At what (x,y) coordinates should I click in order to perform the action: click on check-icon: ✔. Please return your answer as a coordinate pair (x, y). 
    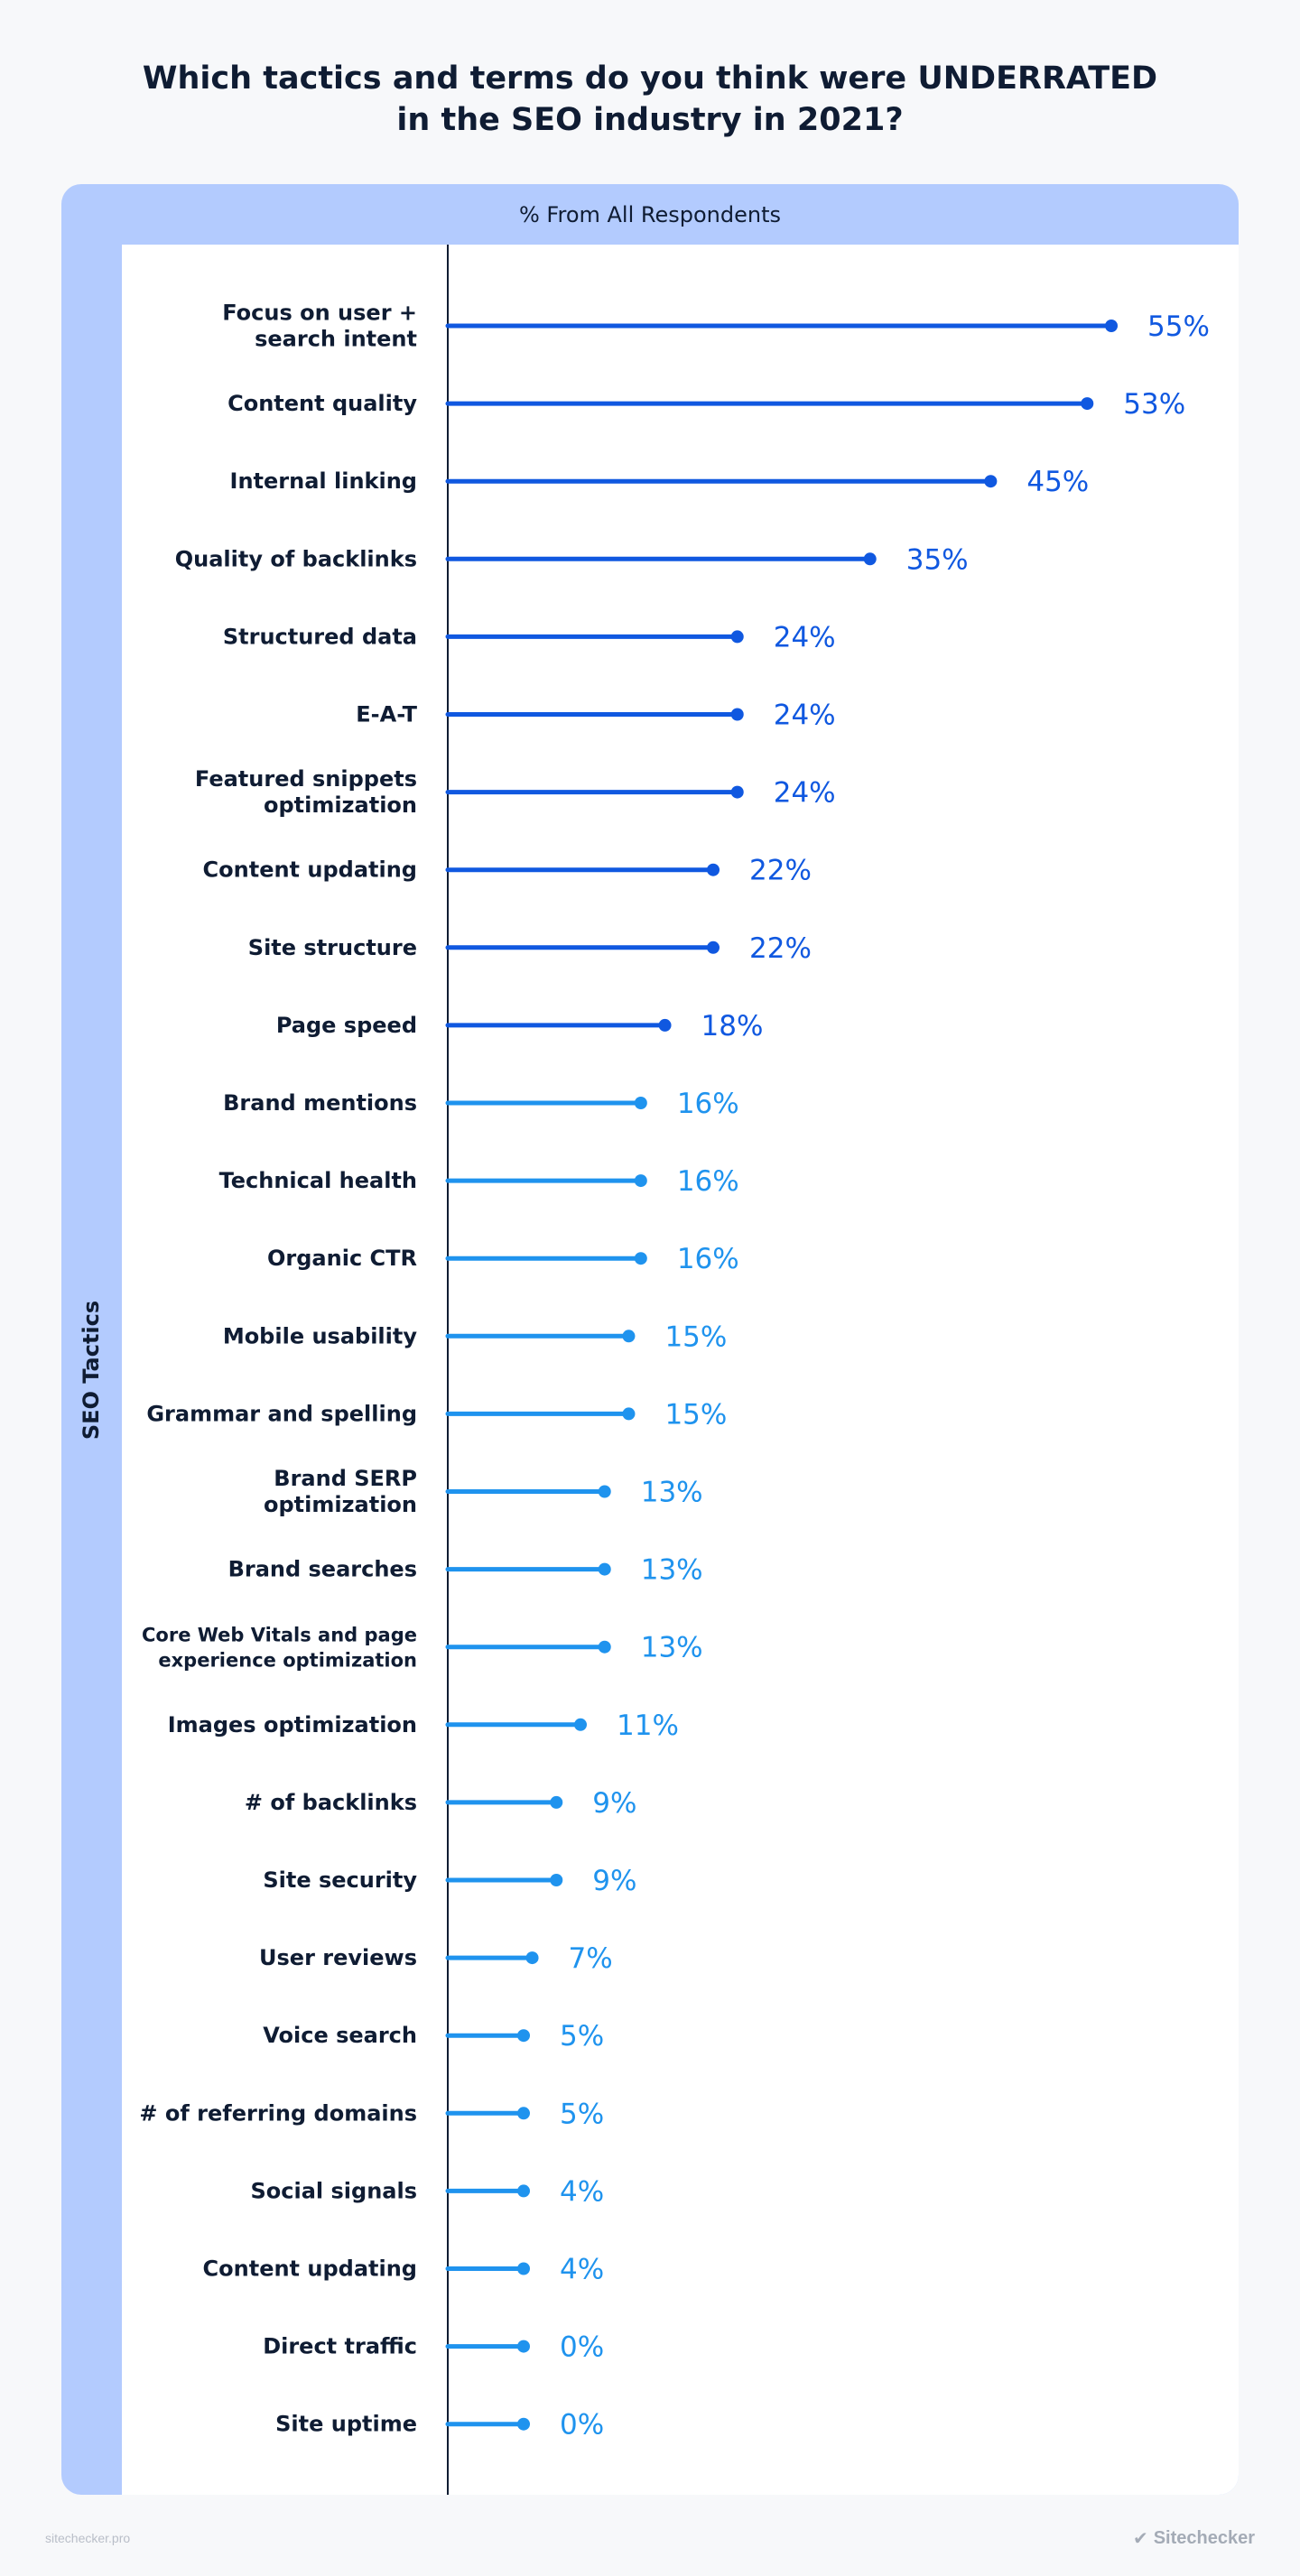
    Looking at the image, I should click on (1140, 2539).